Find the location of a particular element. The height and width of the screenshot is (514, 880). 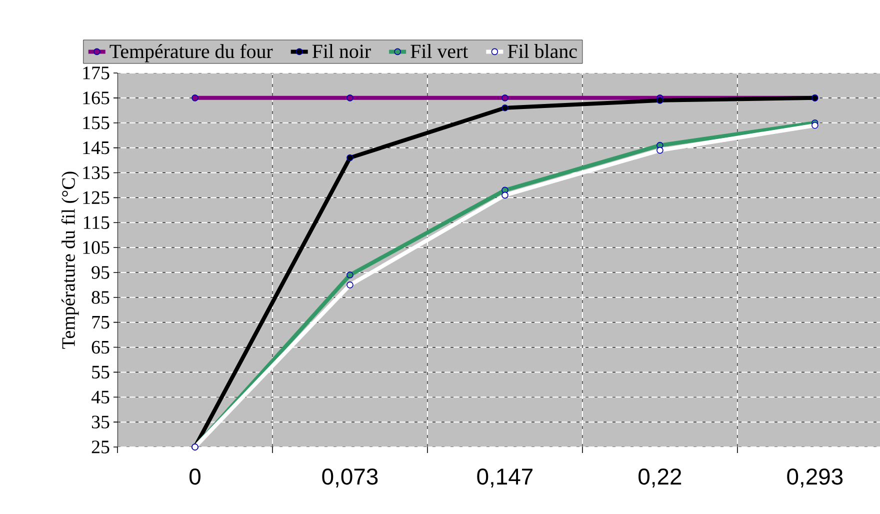

x-tick-label: 0,22 is located at coordinates (660, 478).